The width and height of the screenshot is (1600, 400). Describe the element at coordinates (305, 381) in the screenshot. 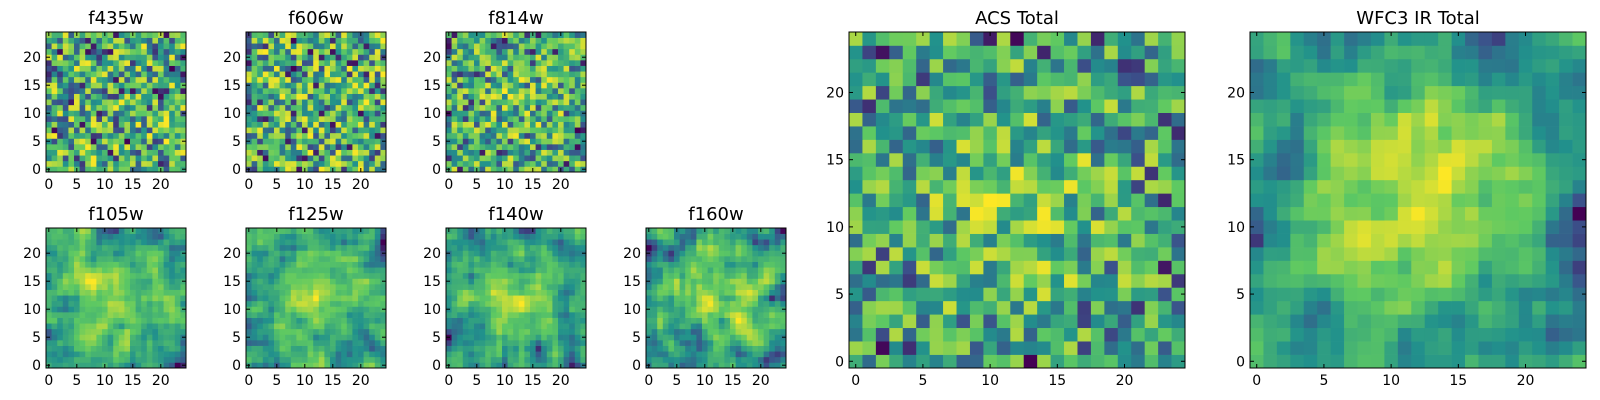

I see `x-tick-label: 10` at that location.